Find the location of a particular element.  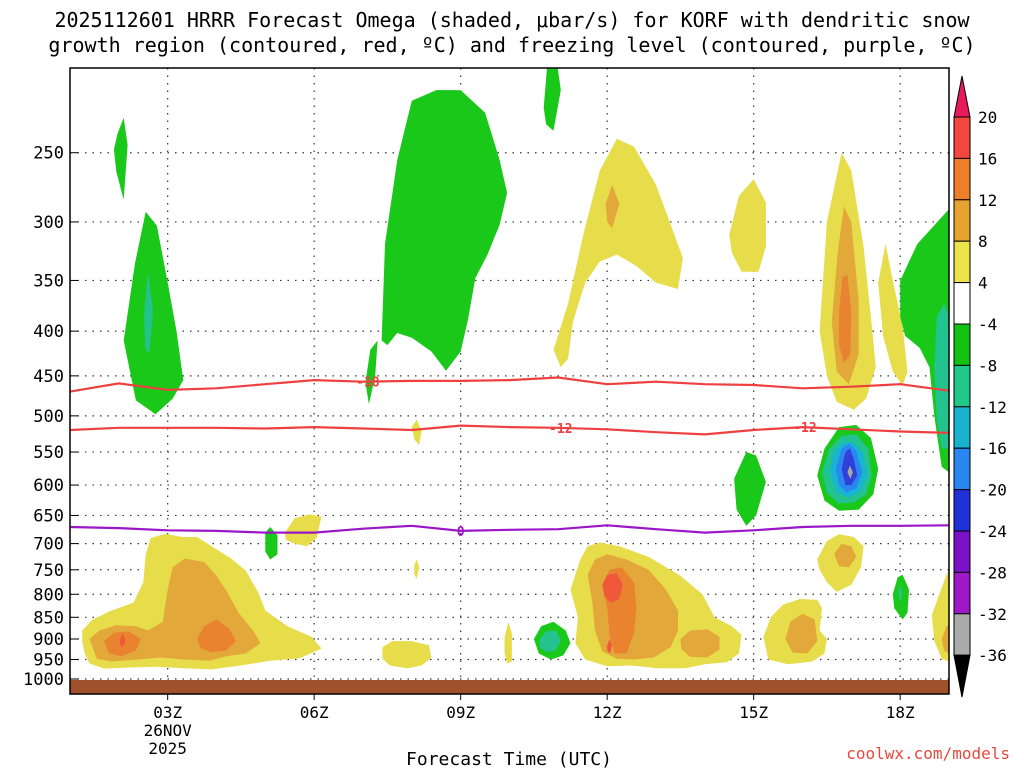

colorbar-level-label: -16 is located at coordinates (992, 448).